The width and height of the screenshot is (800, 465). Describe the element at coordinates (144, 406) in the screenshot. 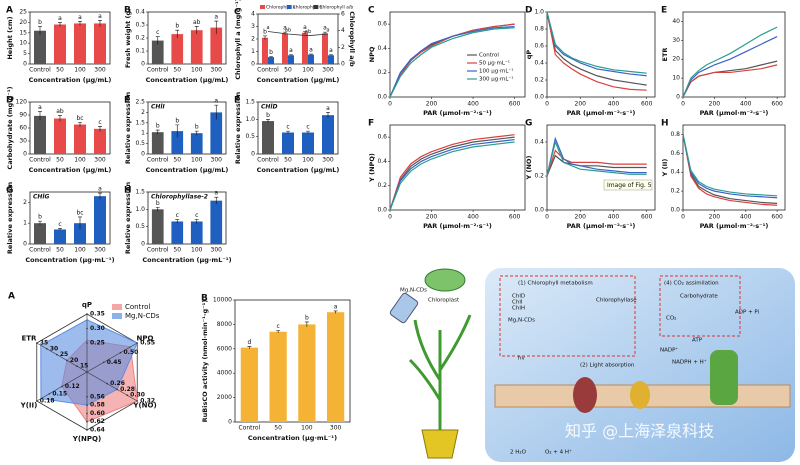

I see `axis-name: Y(NO)` at that location.